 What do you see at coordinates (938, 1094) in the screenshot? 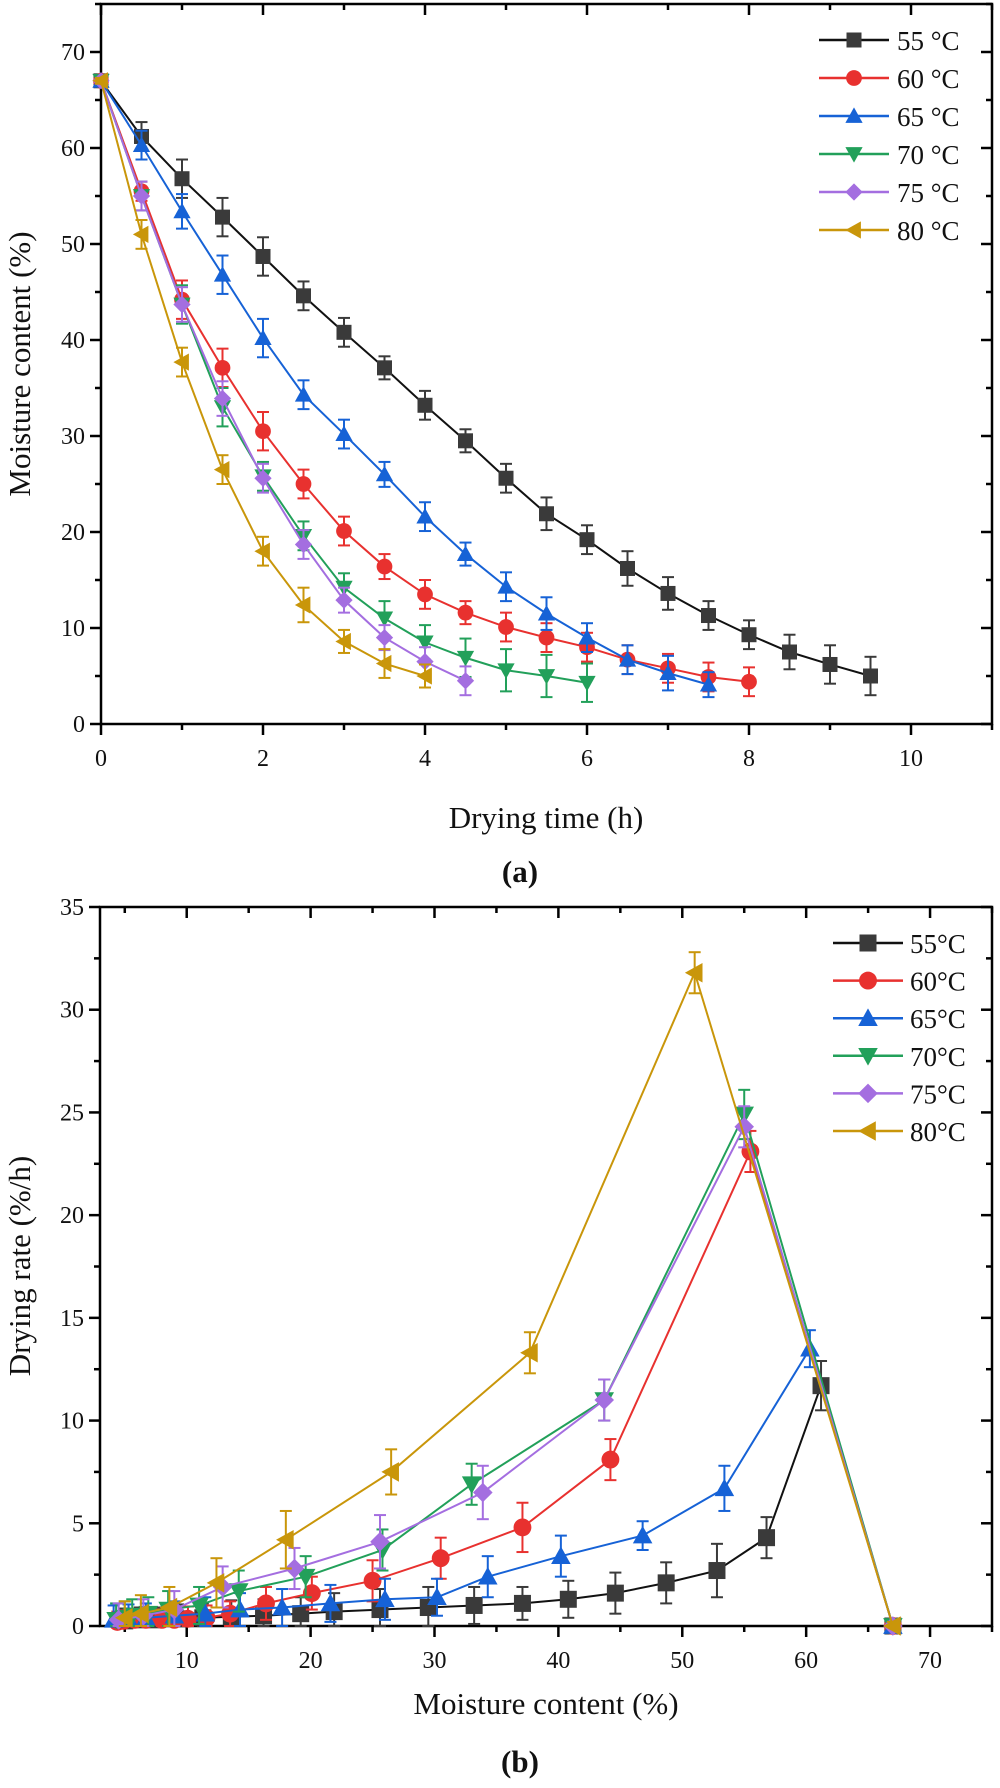
I see `legend-label: 75°C` at bounding box center [938, 1094].